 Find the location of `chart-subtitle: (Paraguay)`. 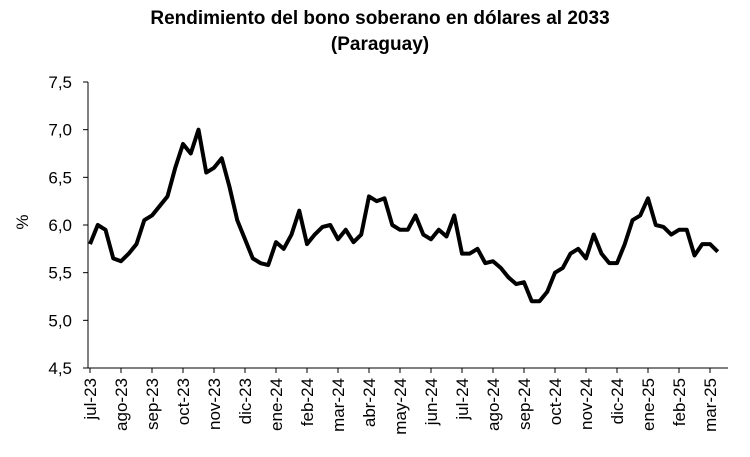

chart-subtitle: (Paraguay) is located at coordinates (380, 44).